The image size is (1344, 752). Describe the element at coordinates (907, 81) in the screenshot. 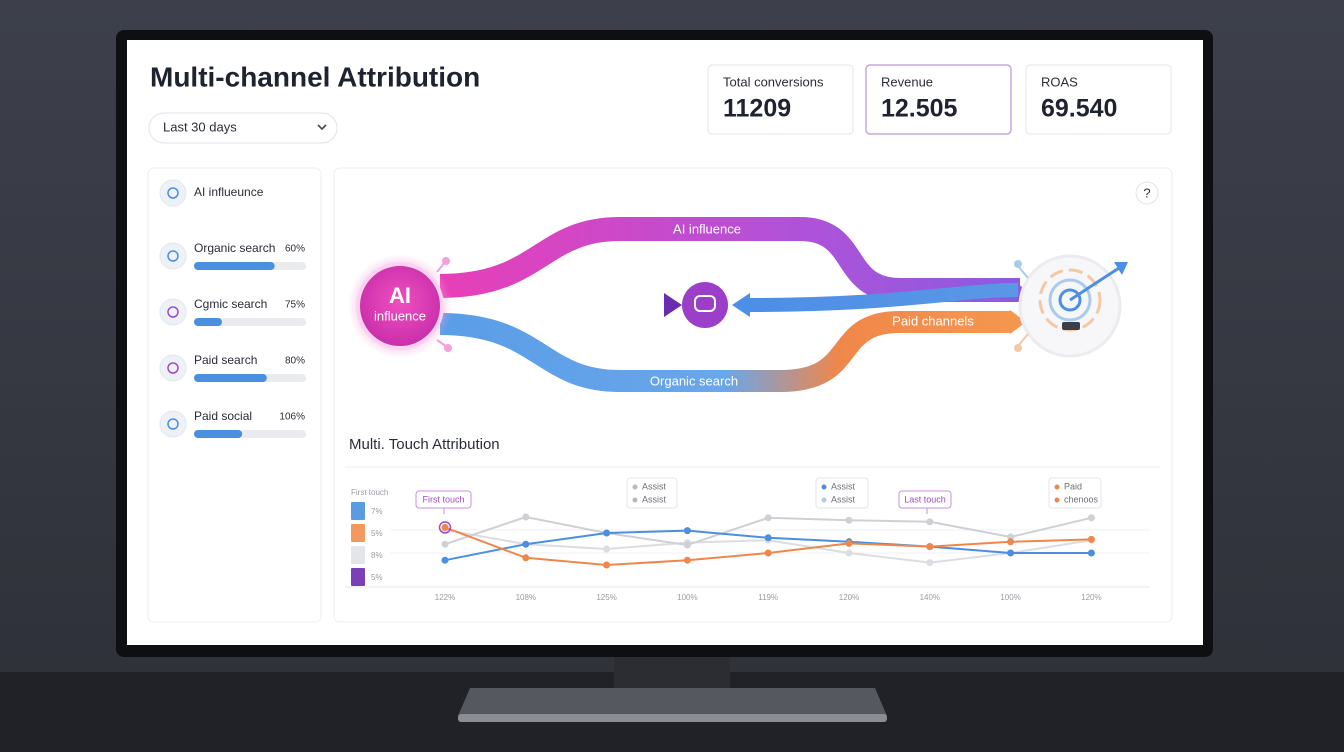

I see `kpi-label: Revenue` at that location.